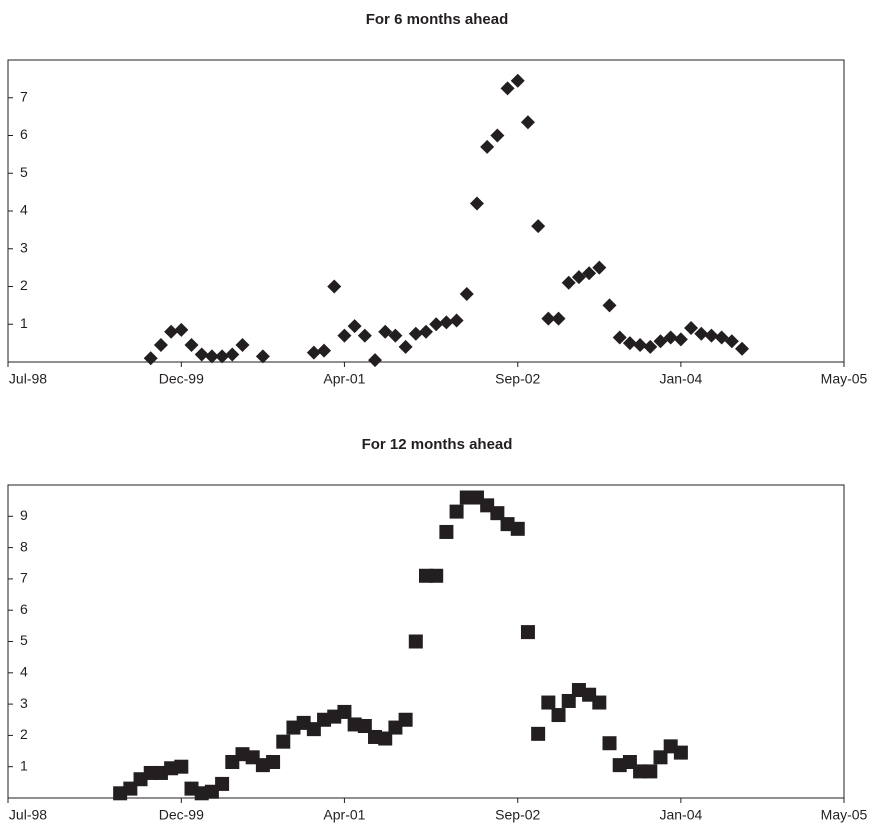  Describe the element at coordinates (437, 19) in the screenshot. I see `chart-title: For 6 months ahead` at that location.